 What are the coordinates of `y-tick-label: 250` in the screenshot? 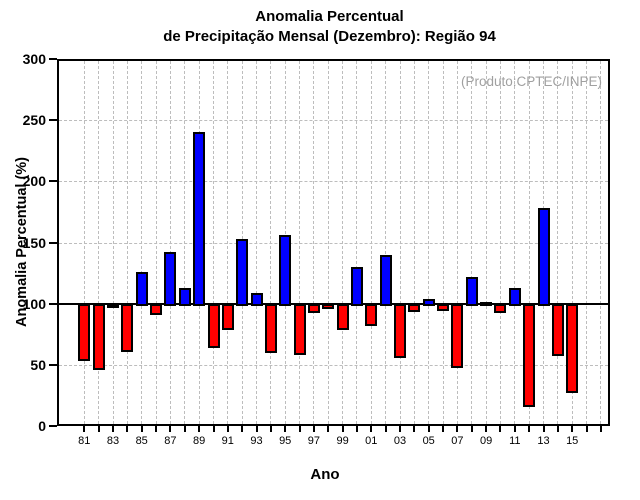 It's located at (34, 120).